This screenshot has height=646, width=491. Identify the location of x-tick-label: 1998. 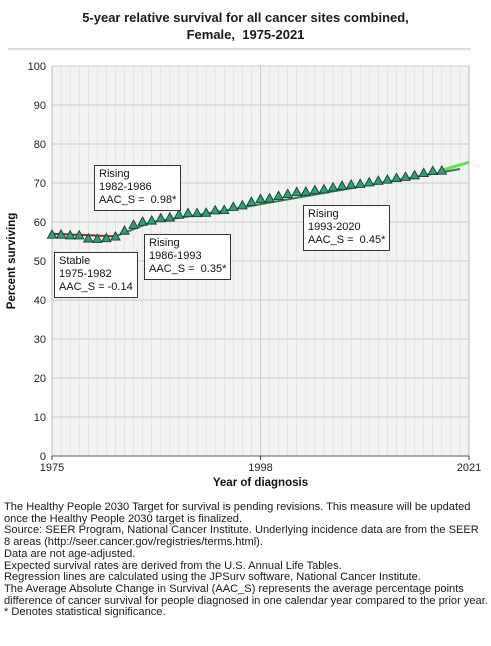
(260, 468).